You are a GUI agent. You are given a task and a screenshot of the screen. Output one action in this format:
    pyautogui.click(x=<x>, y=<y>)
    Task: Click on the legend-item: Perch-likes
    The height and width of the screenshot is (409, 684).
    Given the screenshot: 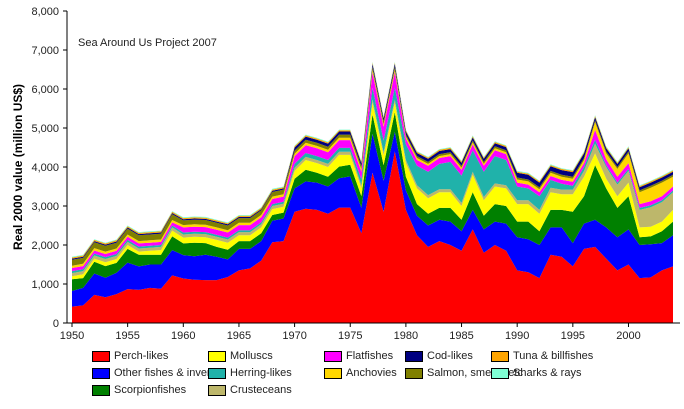 What is the action you would take?
    pyautogui.click(x=130, y=356)
    